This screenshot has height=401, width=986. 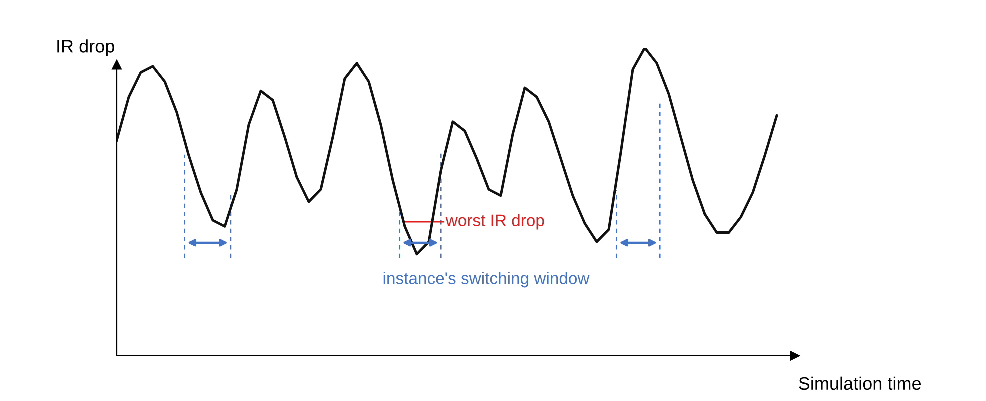 I want to click on x-axis-title: Simulation time, so click(x=860, y=383).